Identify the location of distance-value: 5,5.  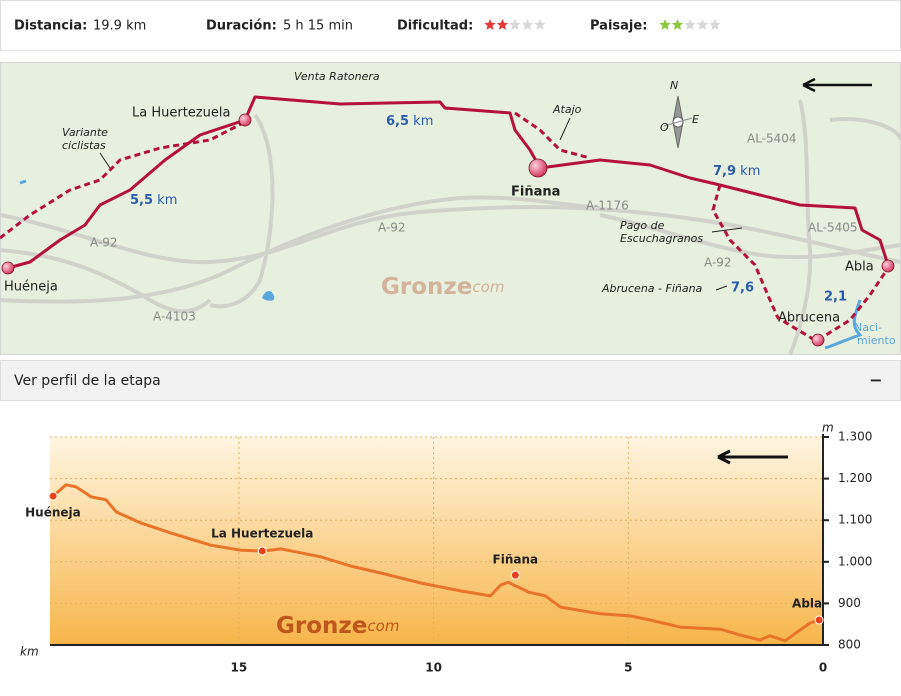
(141, 200).